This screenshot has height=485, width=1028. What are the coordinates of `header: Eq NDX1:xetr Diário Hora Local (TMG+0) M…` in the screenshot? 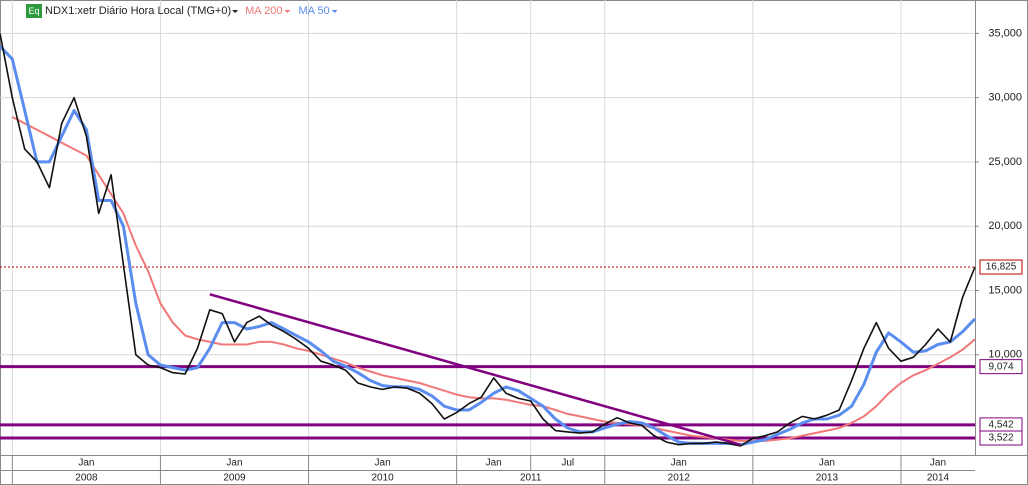 It's located at (182, 11).